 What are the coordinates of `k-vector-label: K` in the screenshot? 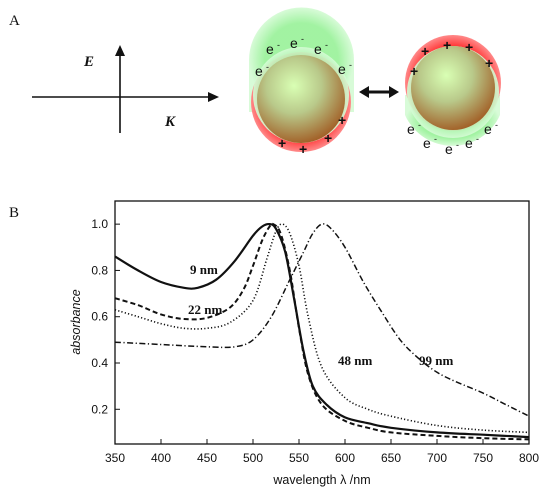 It's located at (170, 122).